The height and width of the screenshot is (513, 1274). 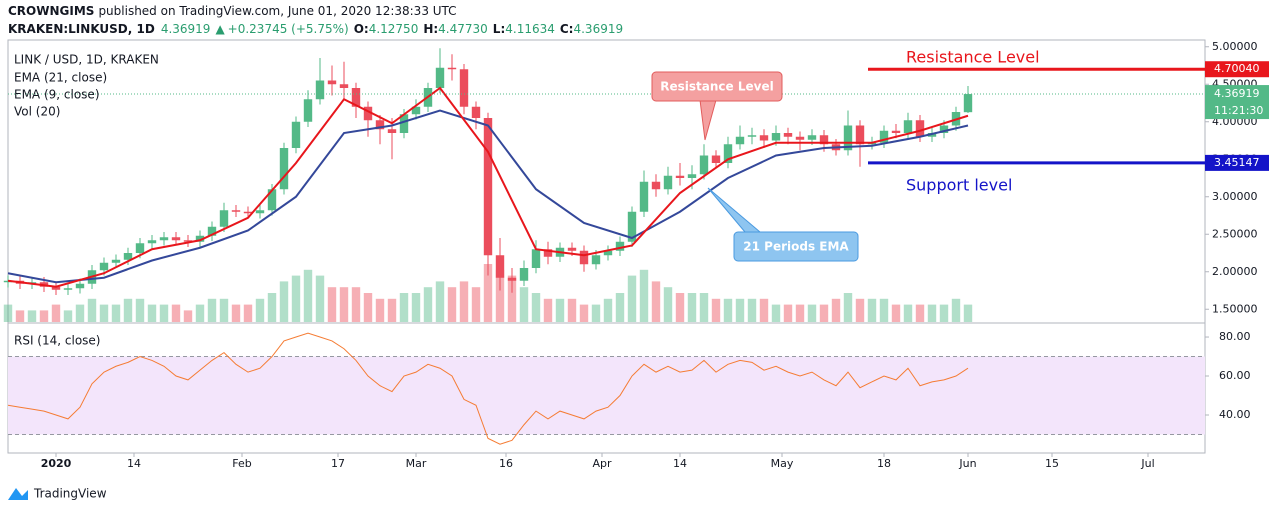 What do you see at coordinates (81, 29) in the screenshot?
I see `symbol: KRAKEN:LINKUSD, 1D` at bounding box center [81, 29].